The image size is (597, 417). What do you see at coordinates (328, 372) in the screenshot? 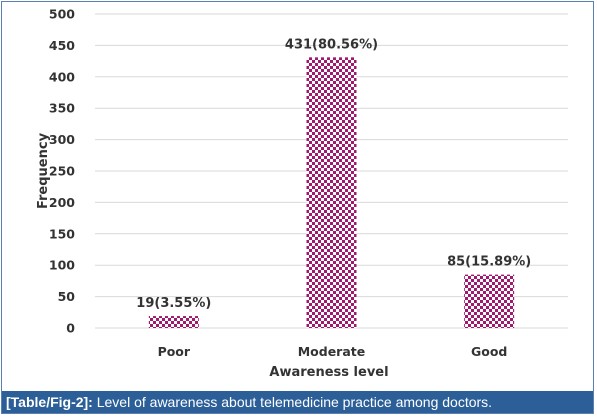
I see `x-axis-title: Awareness level` at bounding box center [328, 372].